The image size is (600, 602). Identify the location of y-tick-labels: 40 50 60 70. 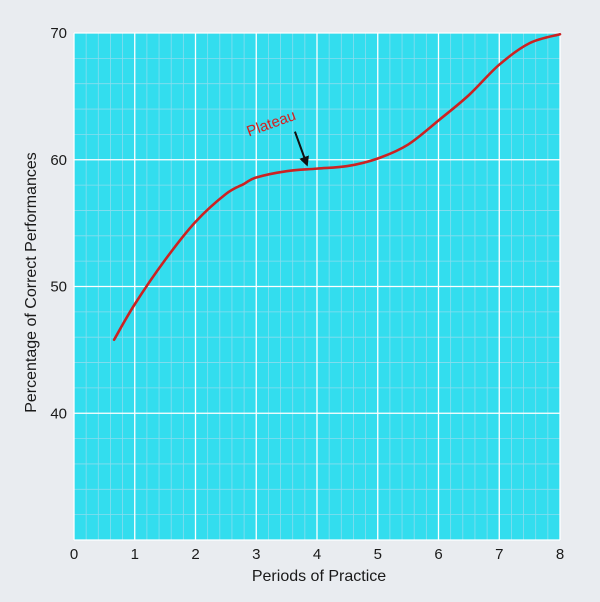
(58, 223).